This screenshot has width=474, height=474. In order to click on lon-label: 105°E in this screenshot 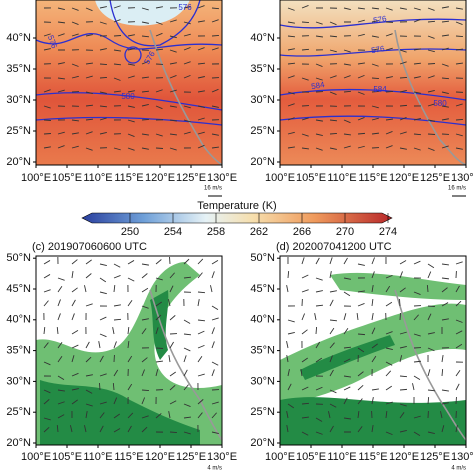, I will do `click(67, 457)`.